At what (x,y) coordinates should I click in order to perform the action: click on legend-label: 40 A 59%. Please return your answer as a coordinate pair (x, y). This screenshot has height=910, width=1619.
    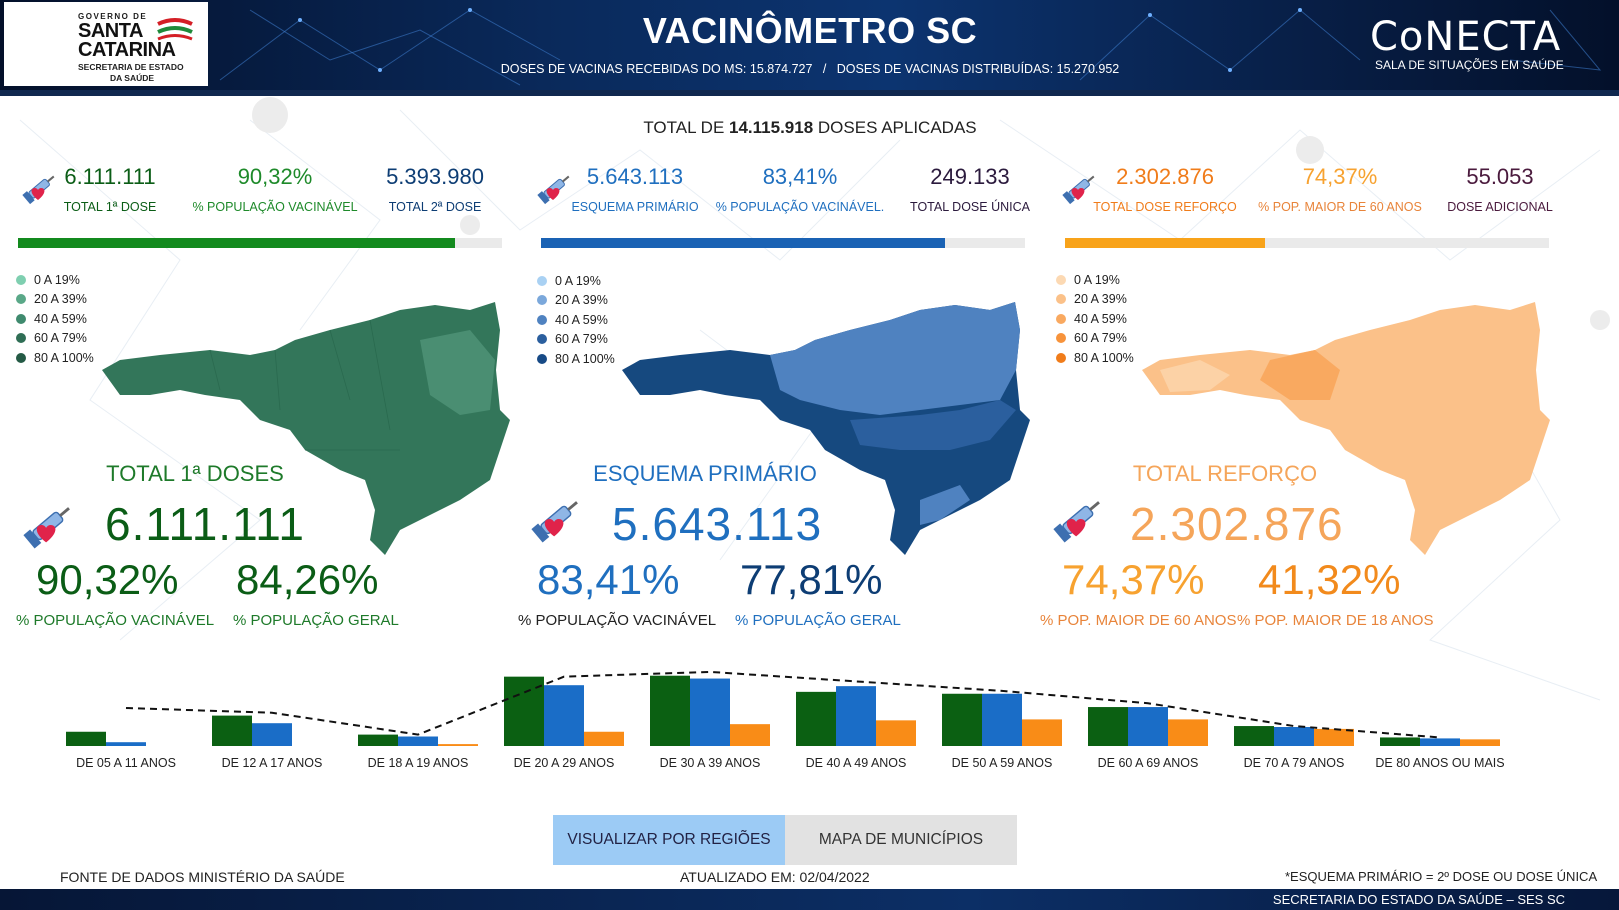
    Looking at the image, I should click on (1100, 318).